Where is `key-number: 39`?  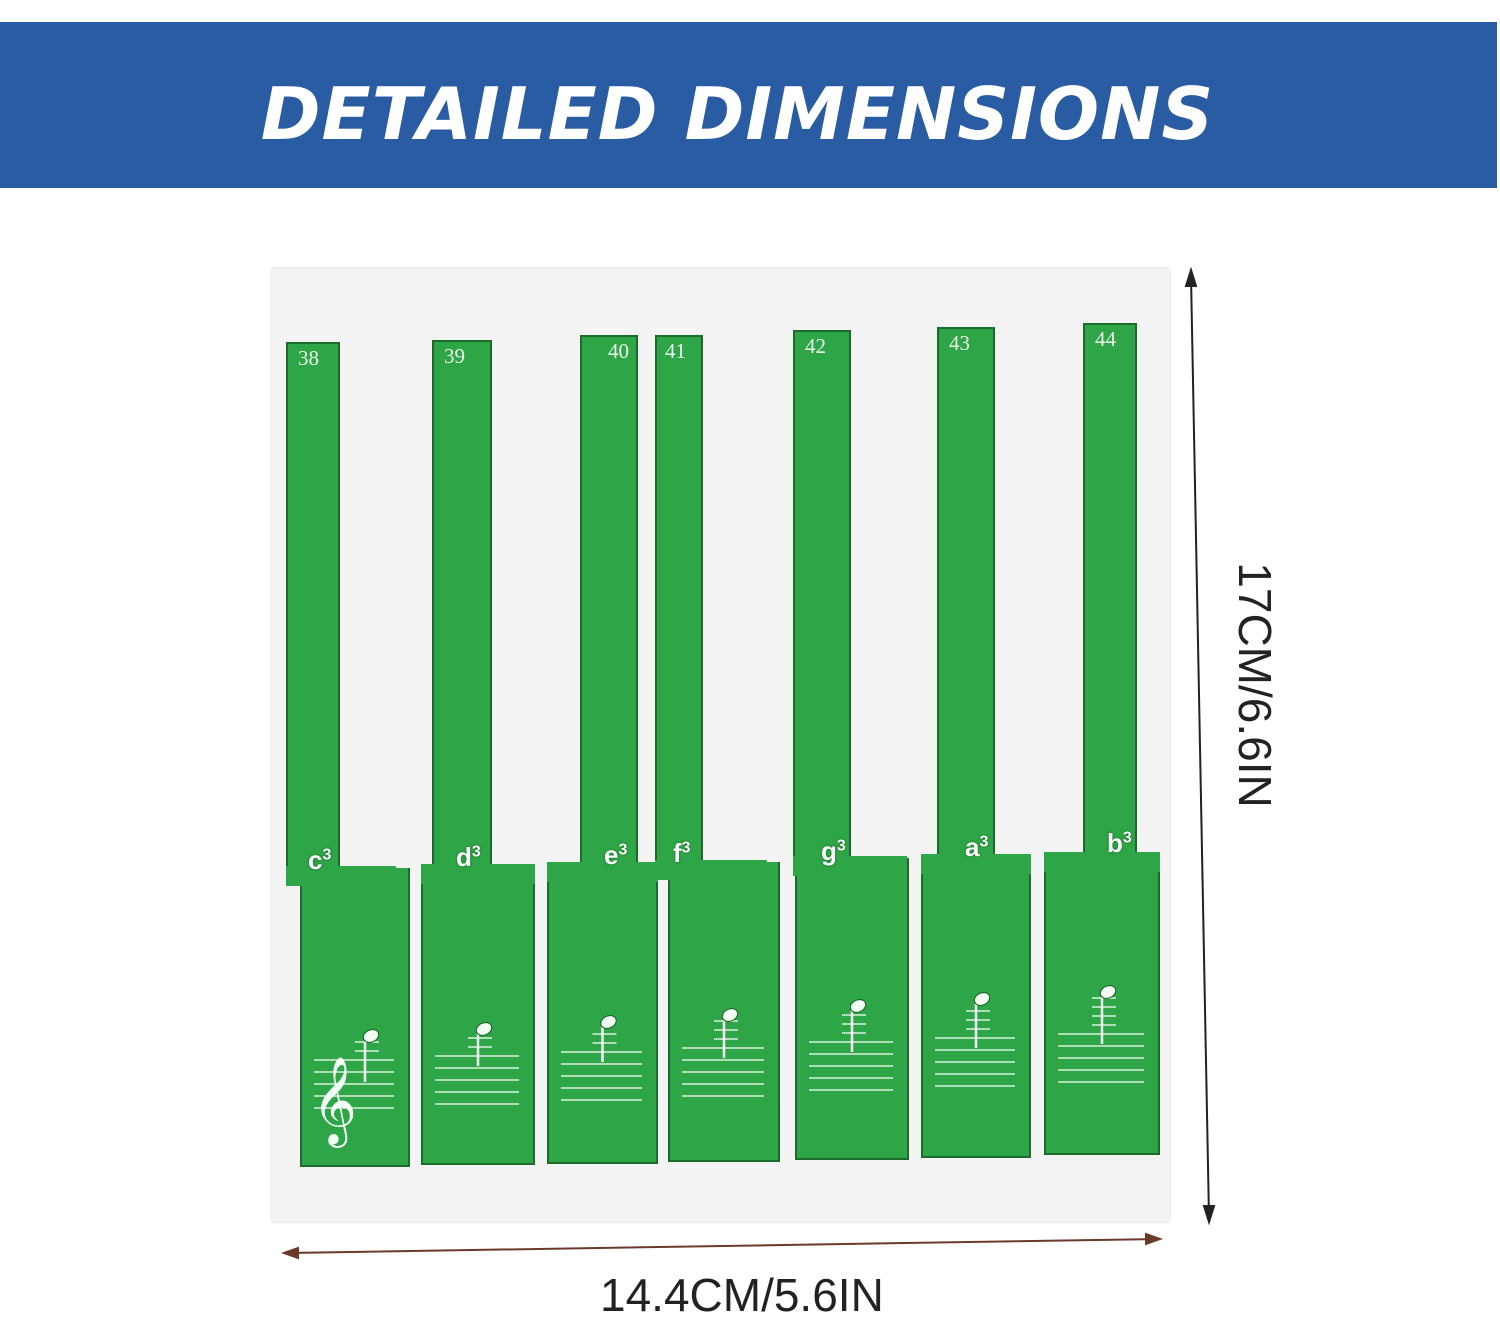
key-number: 39 is located at coordinates (454, 356).